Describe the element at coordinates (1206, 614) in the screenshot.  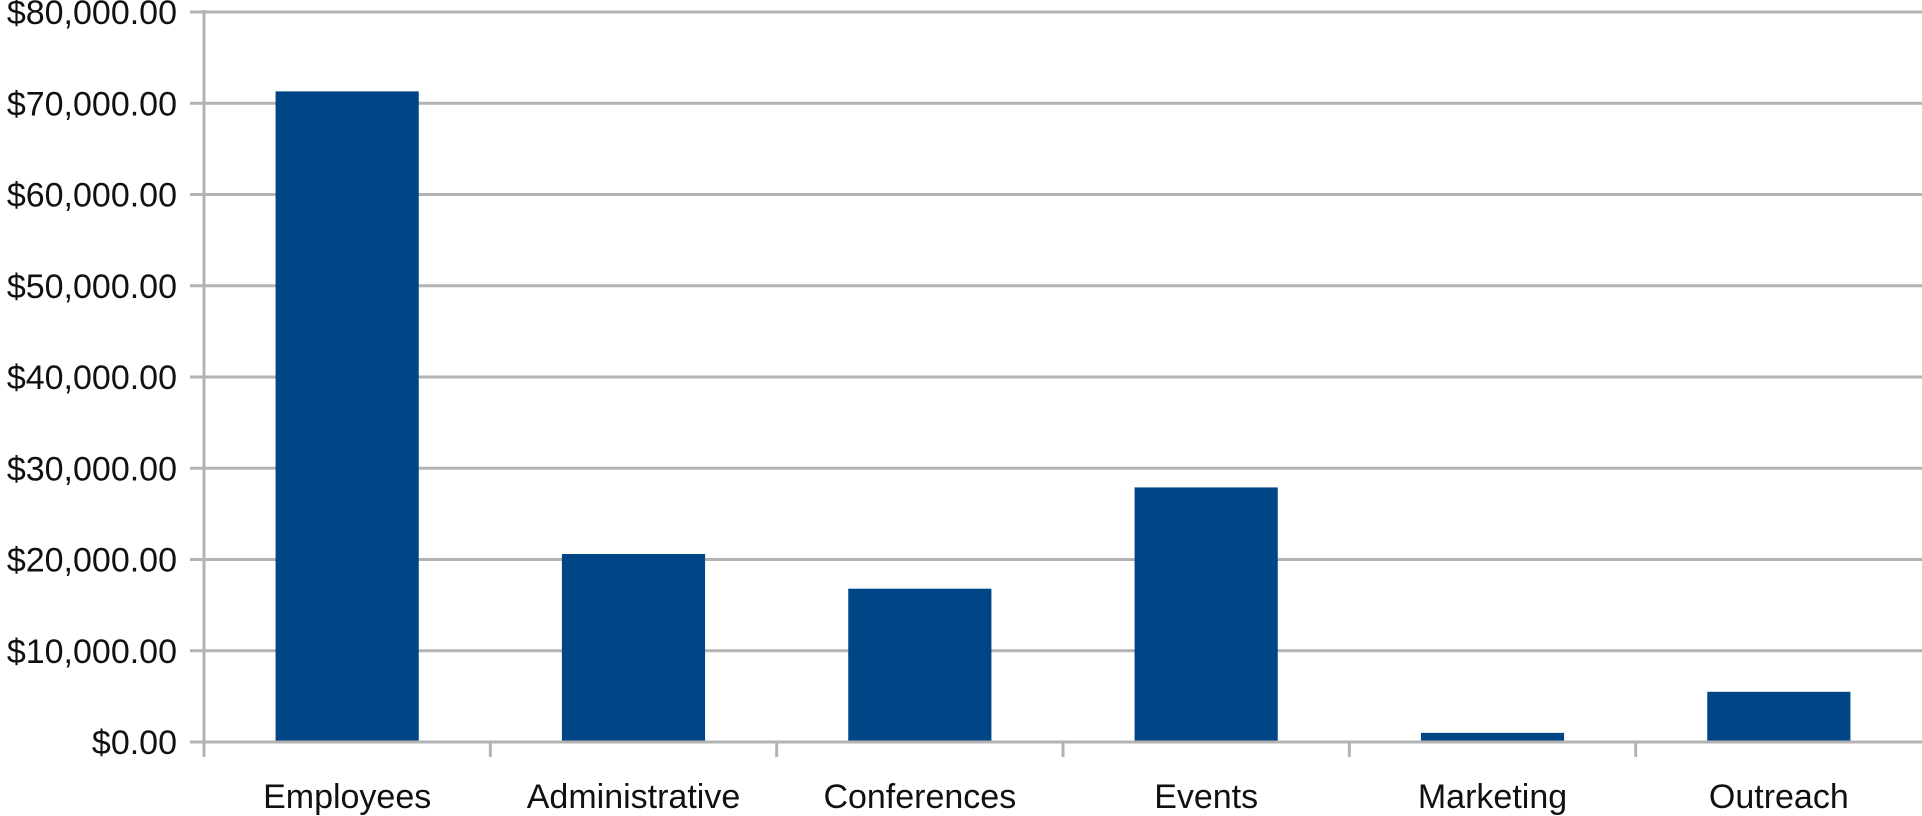
I see `bar-events` at that location.